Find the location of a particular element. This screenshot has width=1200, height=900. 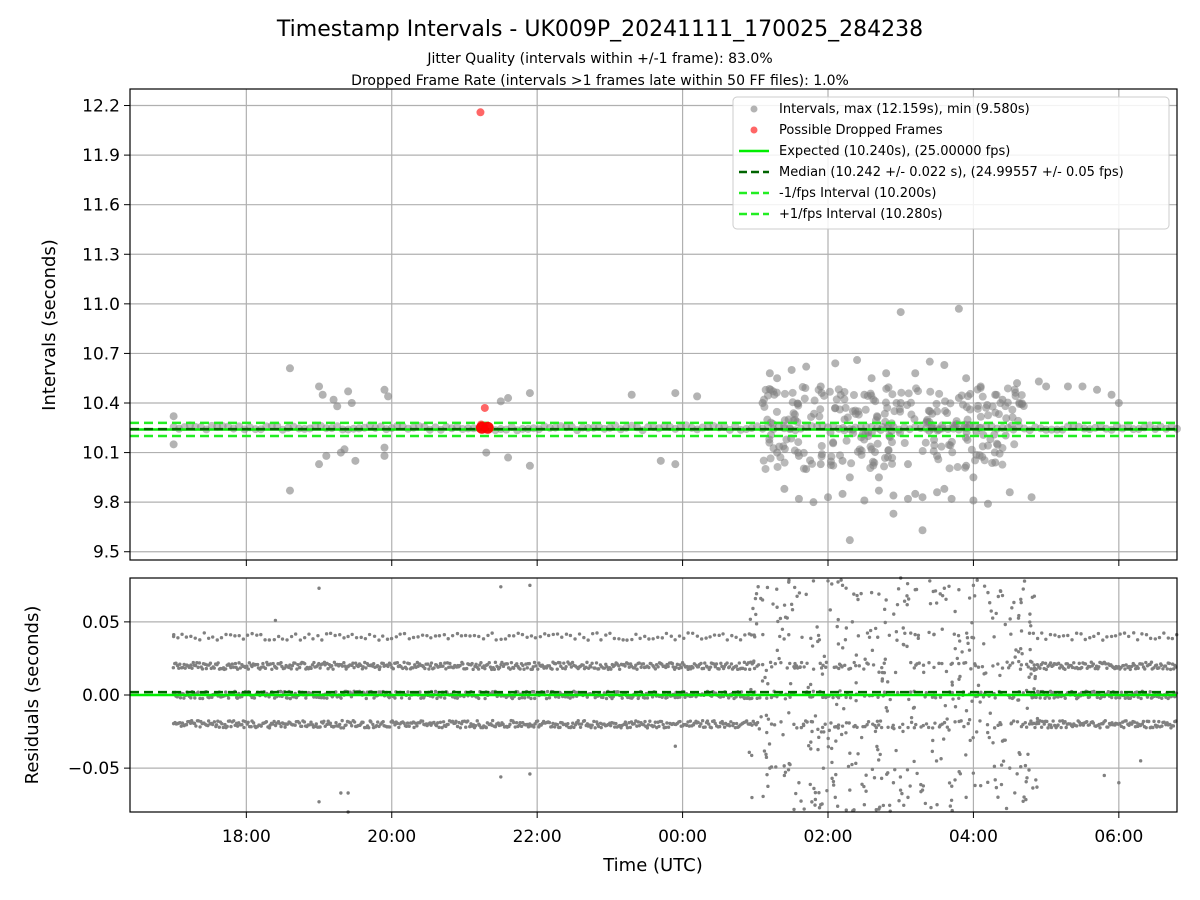

residuals-reference-lines is located at coordinates (653, 693).